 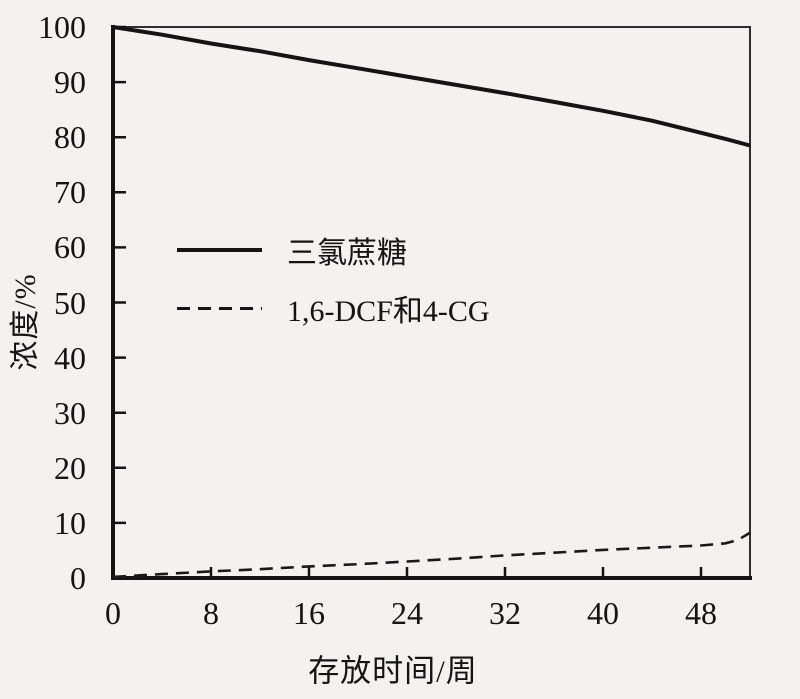 What do you see at coordinates (70, 302) in the screenshot?
I see `y-tick-label: 50` at bounding box center [70, 302].